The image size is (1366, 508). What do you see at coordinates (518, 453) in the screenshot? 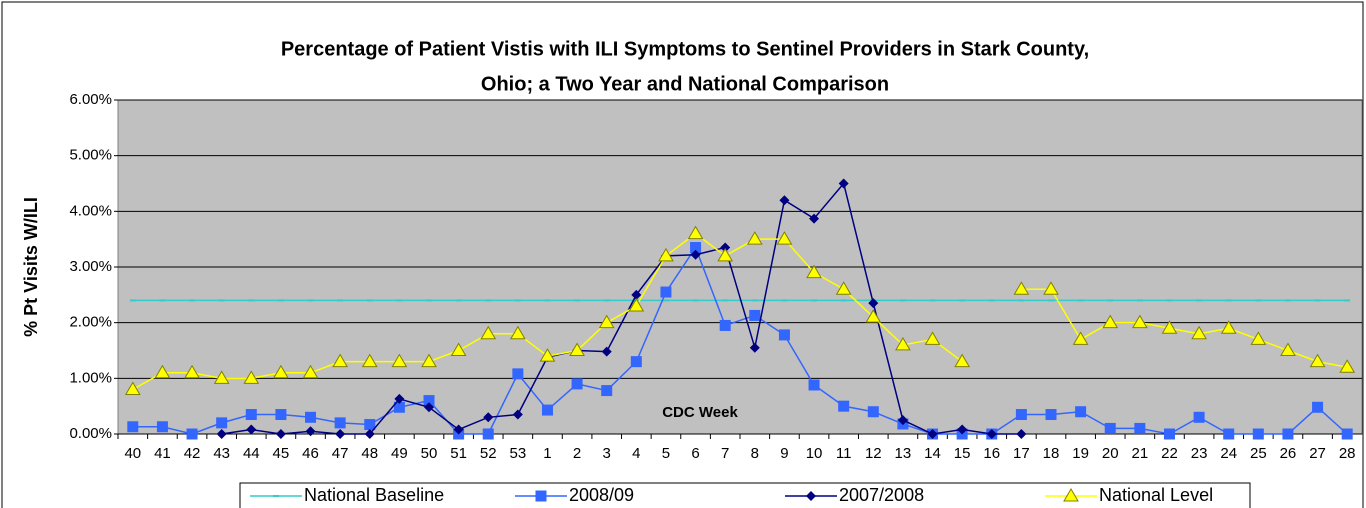
I see `x-tick-label: 53` at bounding box center [518, 453].